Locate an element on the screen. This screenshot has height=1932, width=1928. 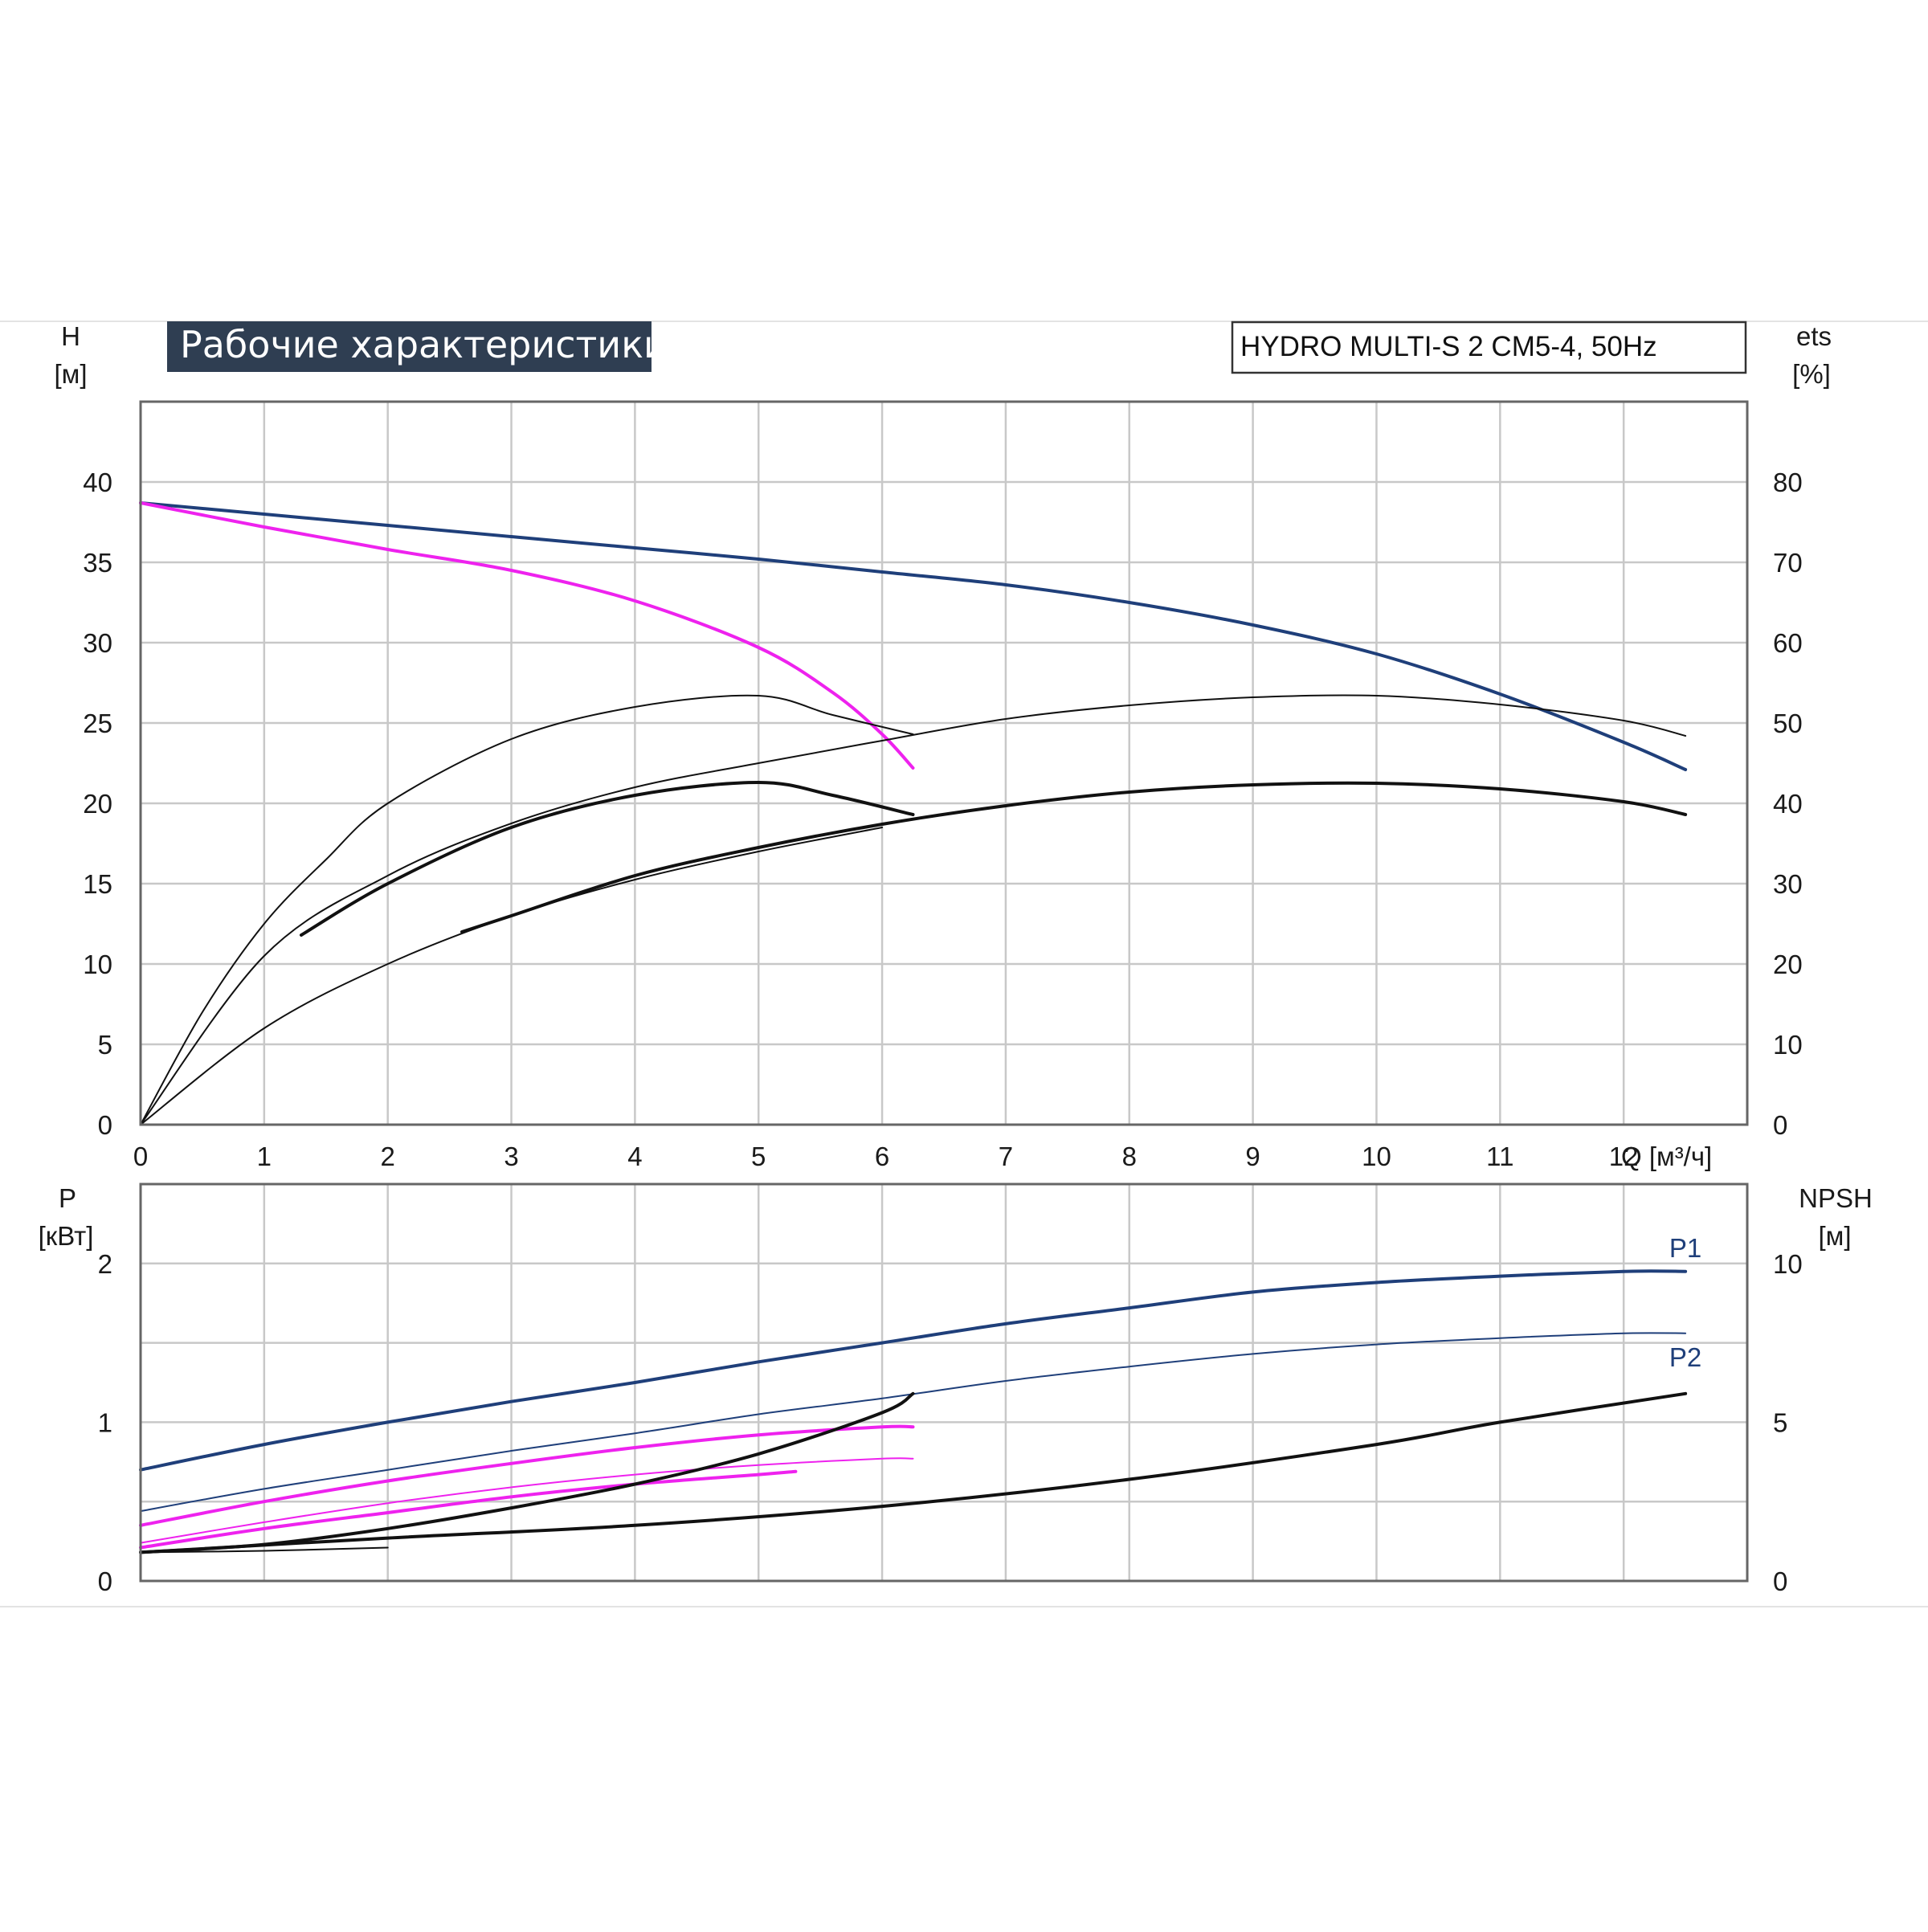
q-axis-title: Q [м³/ч] is located at coordinates (1667, 1156).